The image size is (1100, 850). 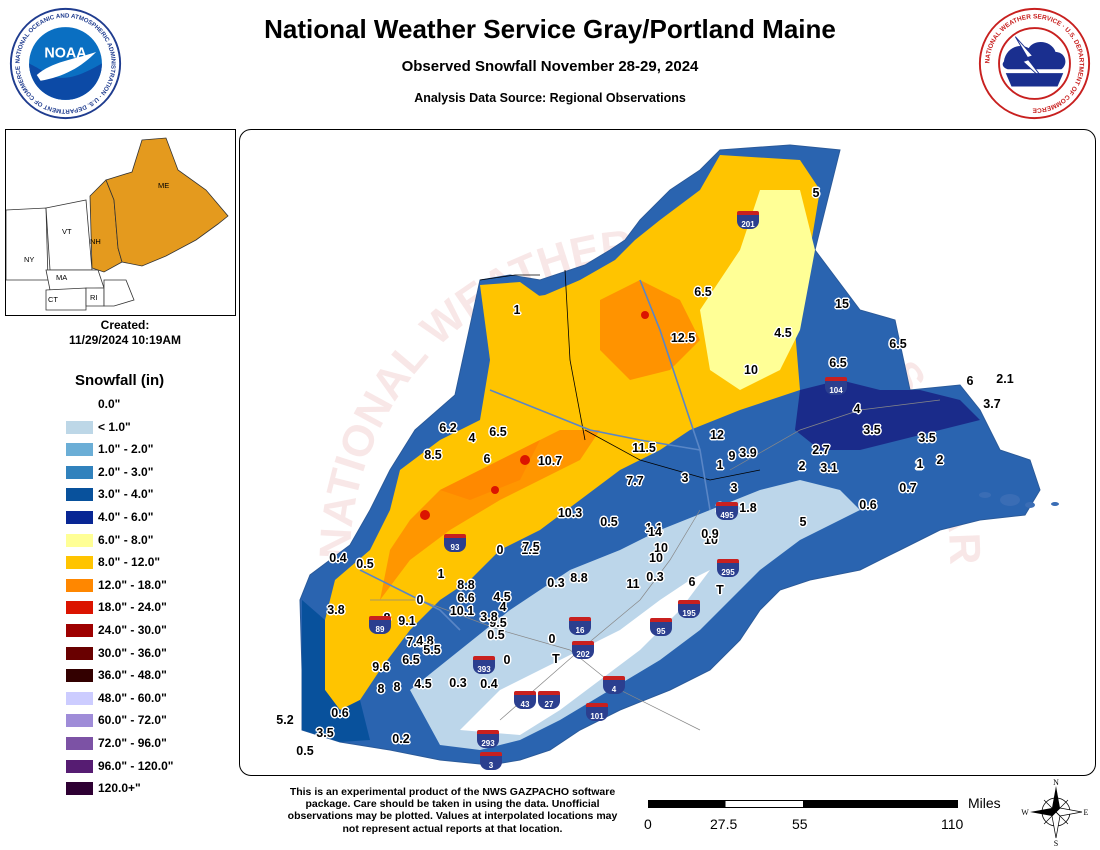 I want to click on interstate-shield-icon: 293, so click(x=488, y=739).